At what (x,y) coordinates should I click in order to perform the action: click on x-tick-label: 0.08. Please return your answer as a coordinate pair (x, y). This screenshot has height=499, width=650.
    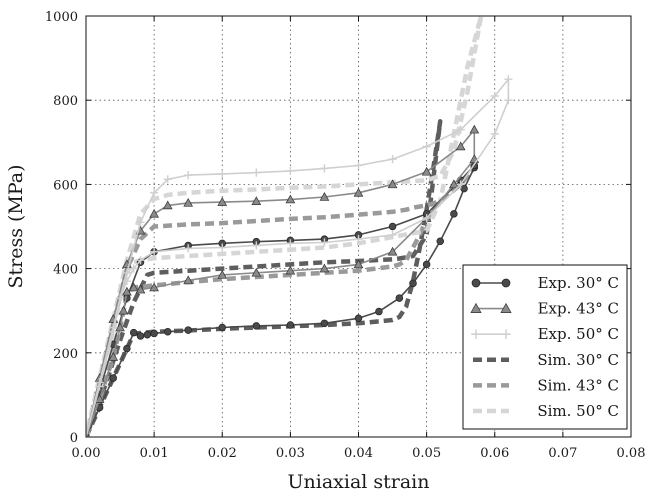
    Looking at the image, I should click on (631, 453).